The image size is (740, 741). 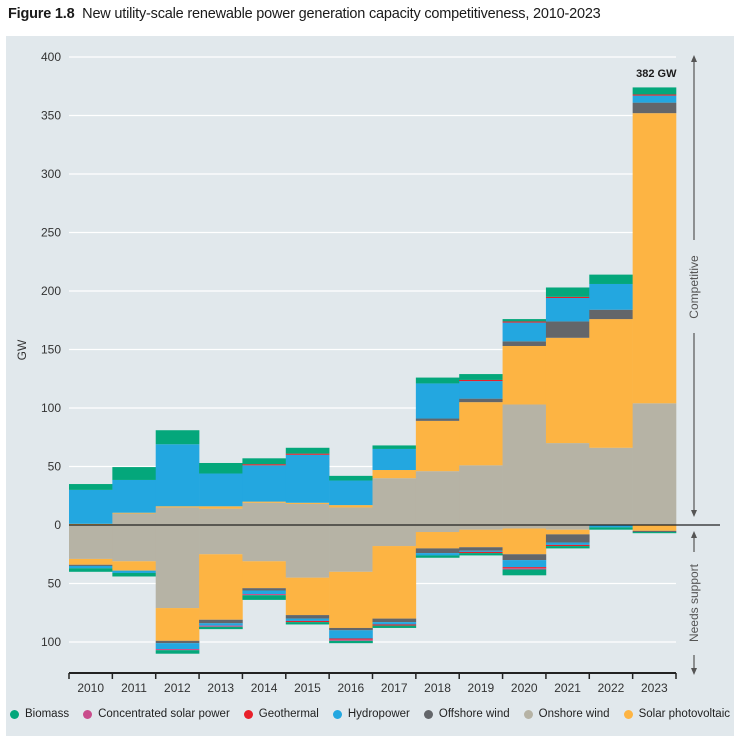 I want to click on arrow-down-icon, so click(x=694, y=671).